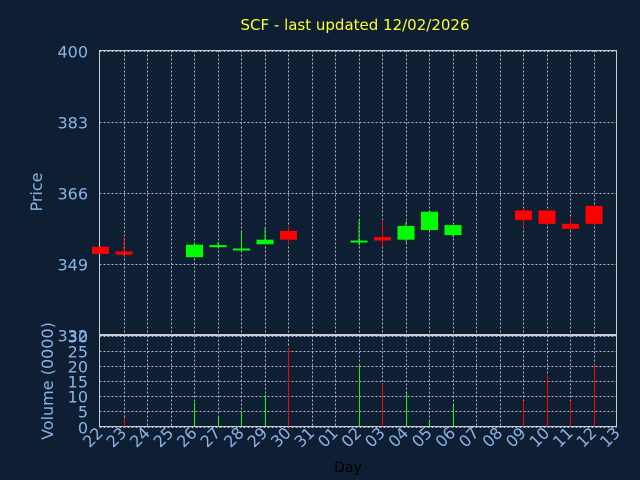 The image size is (640, 480). I want to click on price-tick-label: 400, so click(72, 52).